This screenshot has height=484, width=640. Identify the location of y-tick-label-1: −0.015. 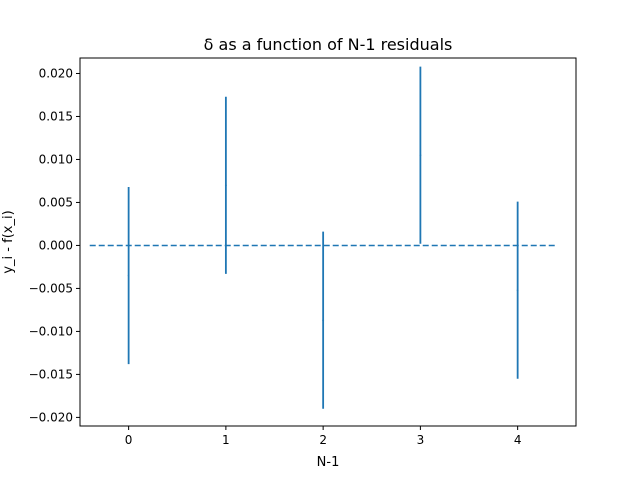
(51, 374).